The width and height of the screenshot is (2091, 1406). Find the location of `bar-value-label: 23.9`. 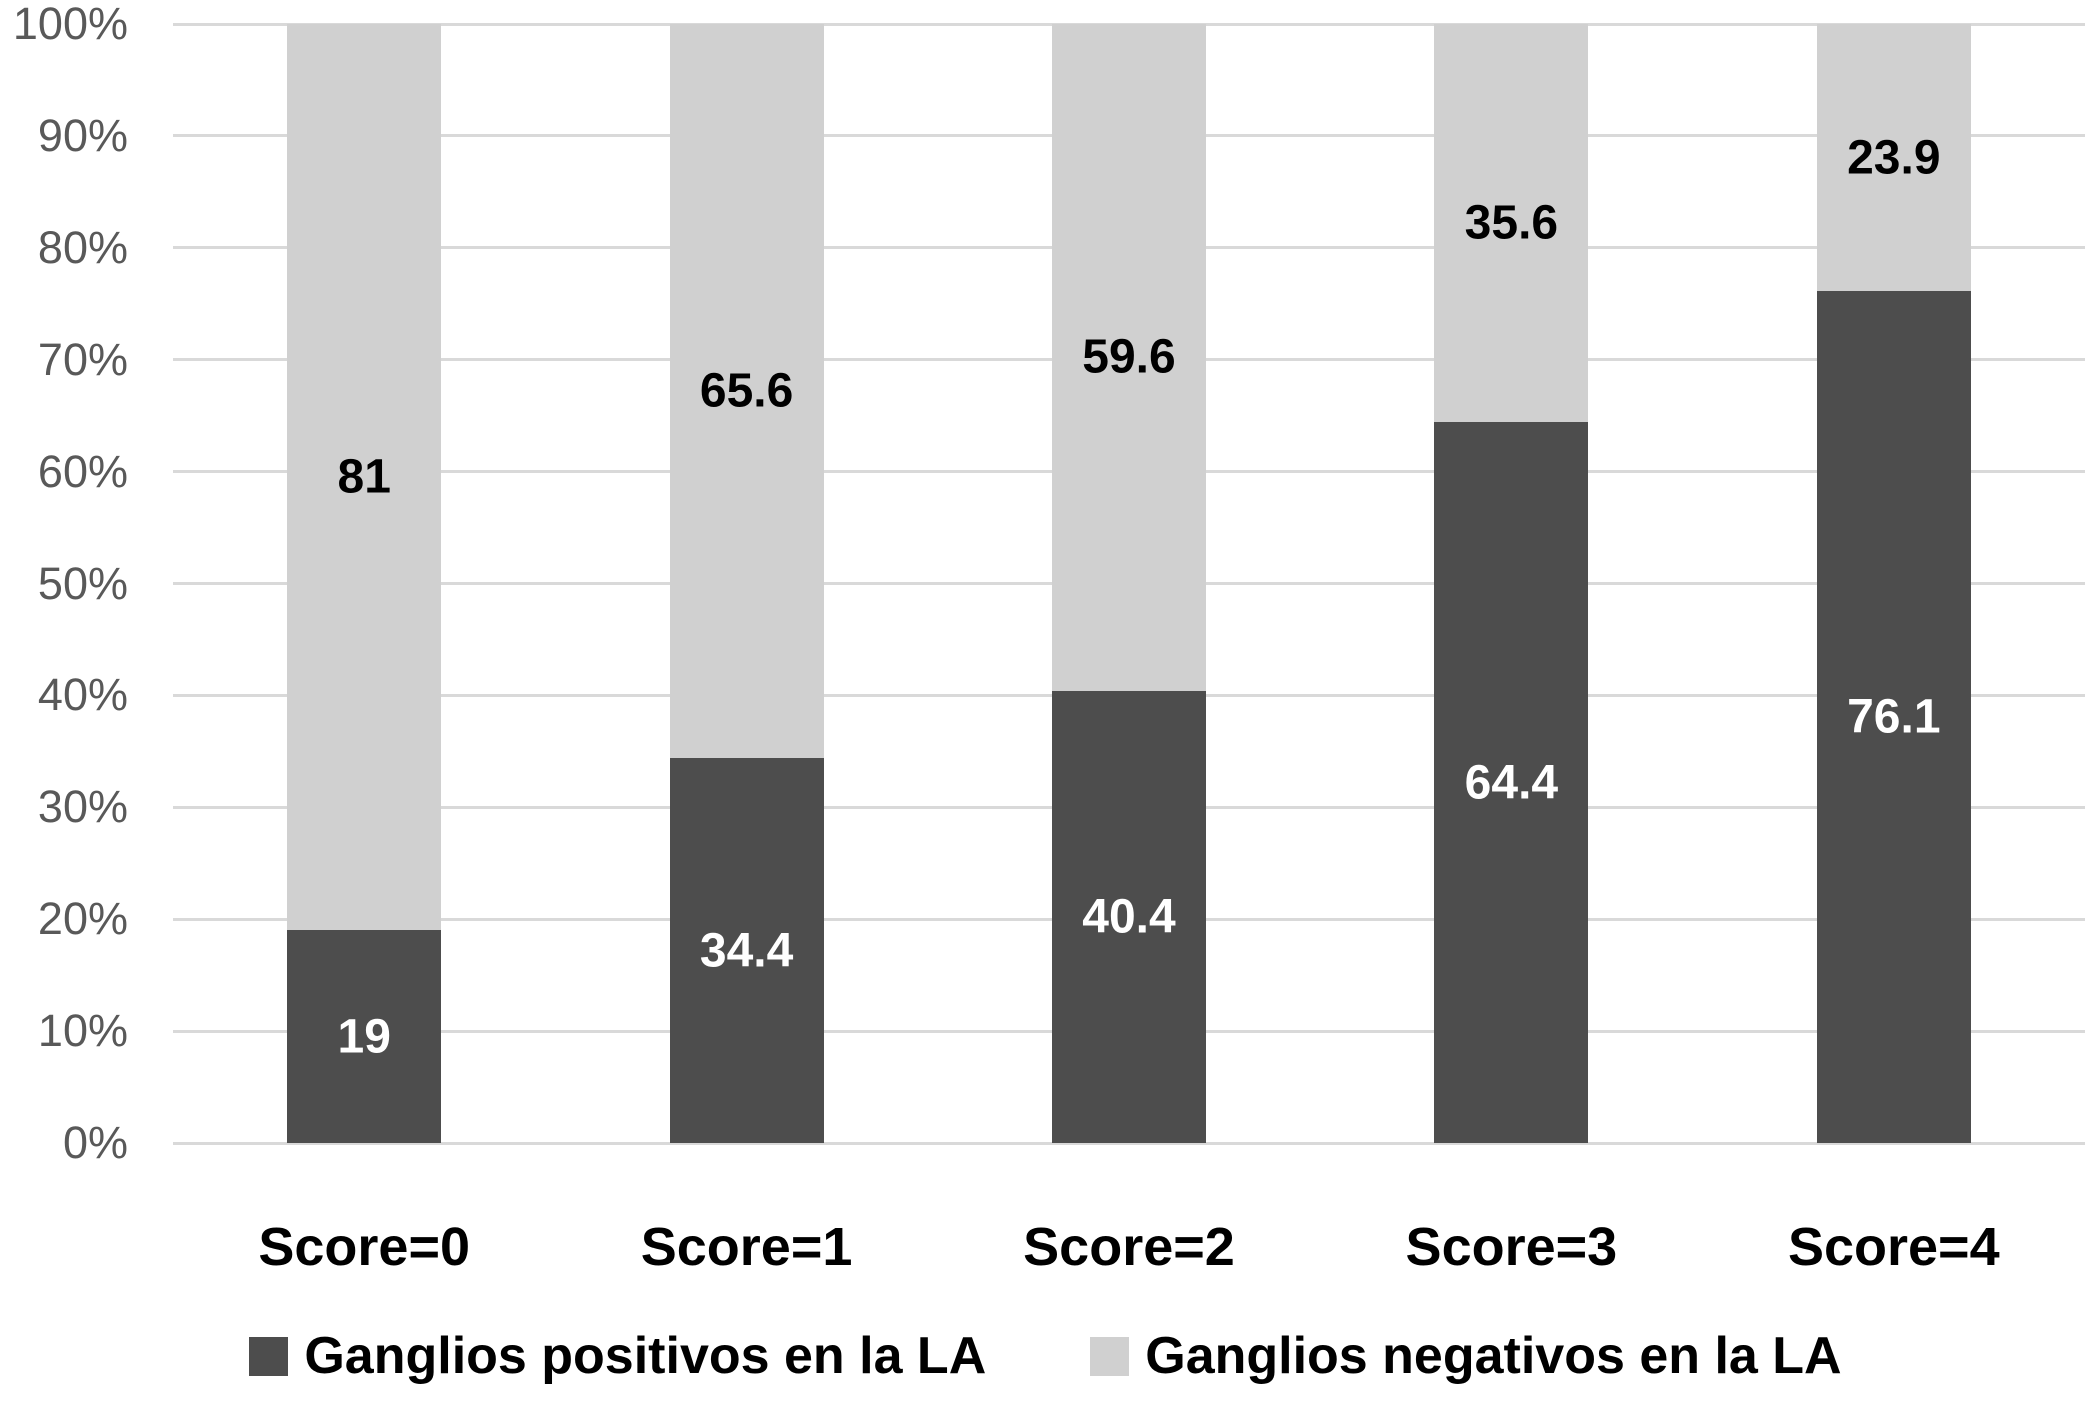

bar-value-label: 23.9 is located at coordinates (1894, 158).